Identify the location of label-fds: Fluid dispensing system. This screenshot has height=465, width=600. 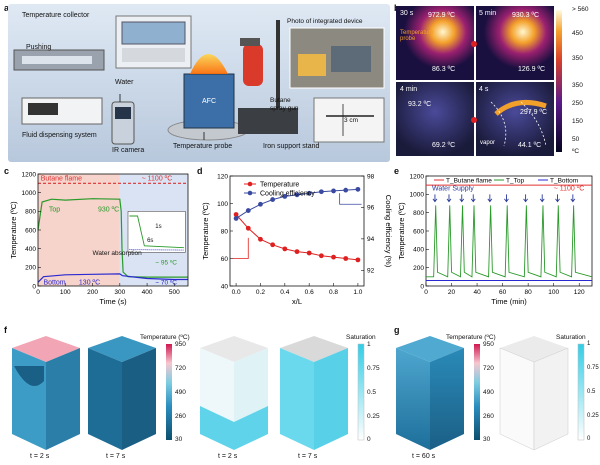
(59, 135).